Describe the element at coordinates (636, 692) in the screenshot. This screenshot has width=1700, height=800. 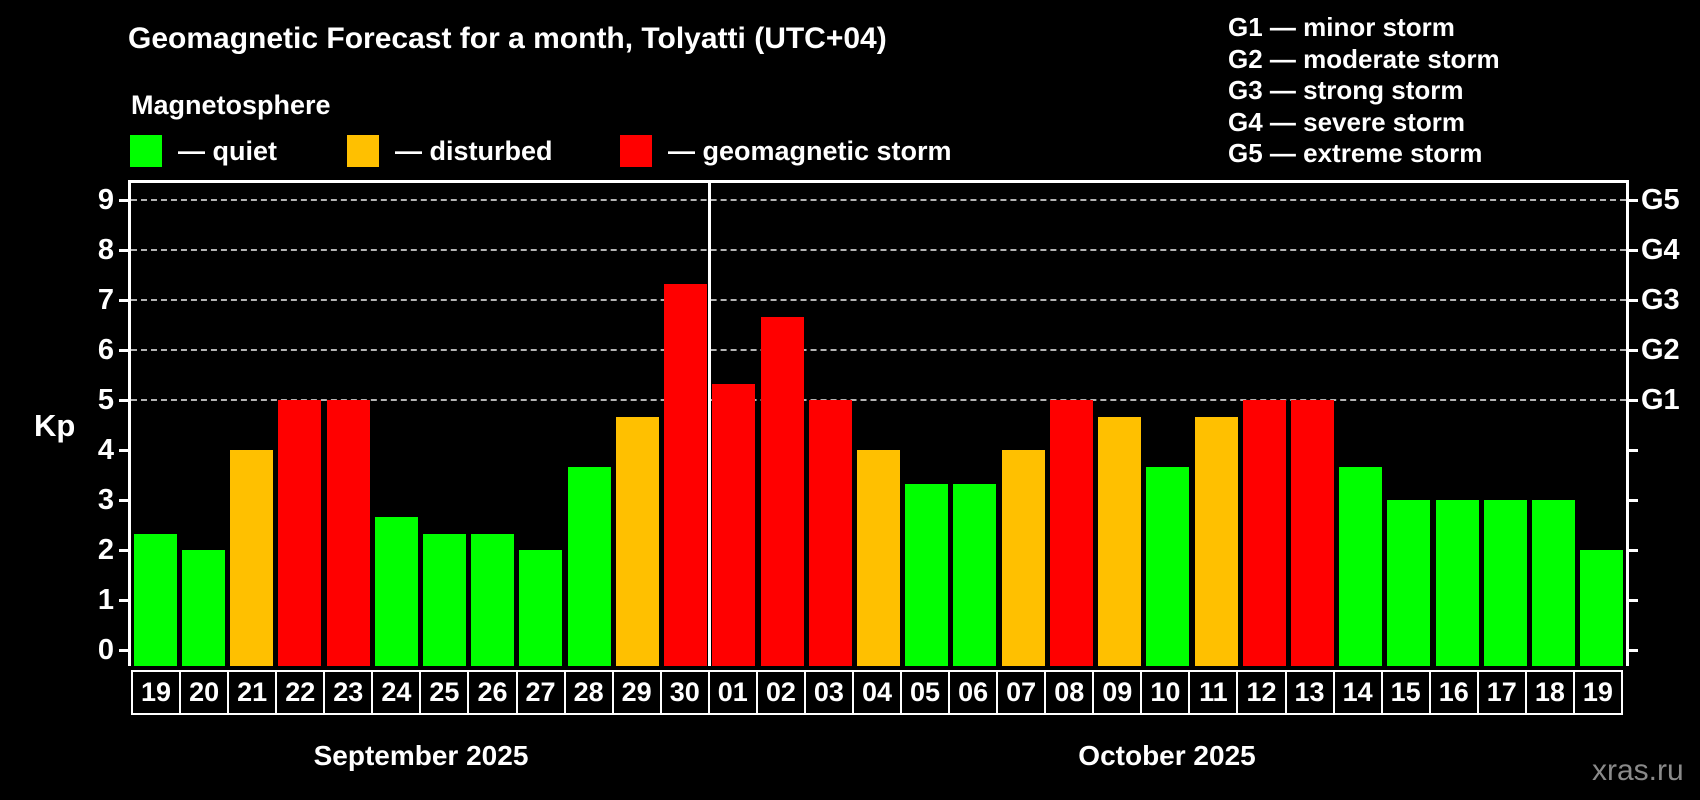
I see `date-cell-september-29: 29` at that location.